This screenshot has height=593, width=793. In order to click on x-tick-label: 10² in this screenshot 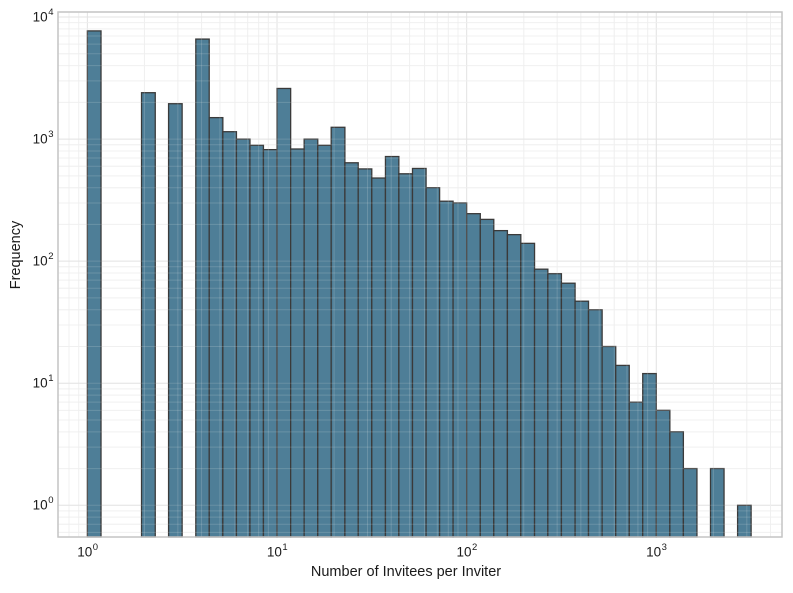, I will do `click(467, 551)`.